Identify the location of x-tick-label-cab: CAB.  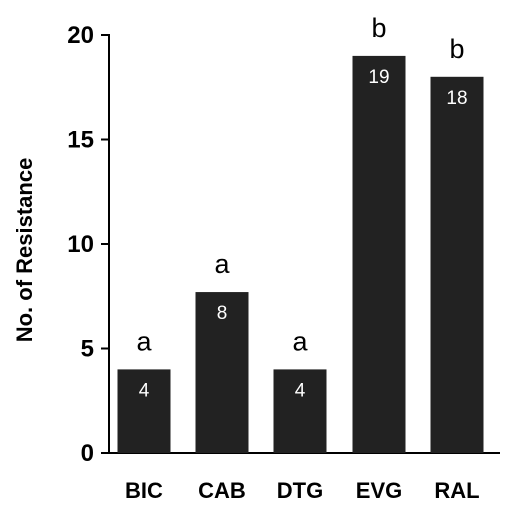
(222, 490).